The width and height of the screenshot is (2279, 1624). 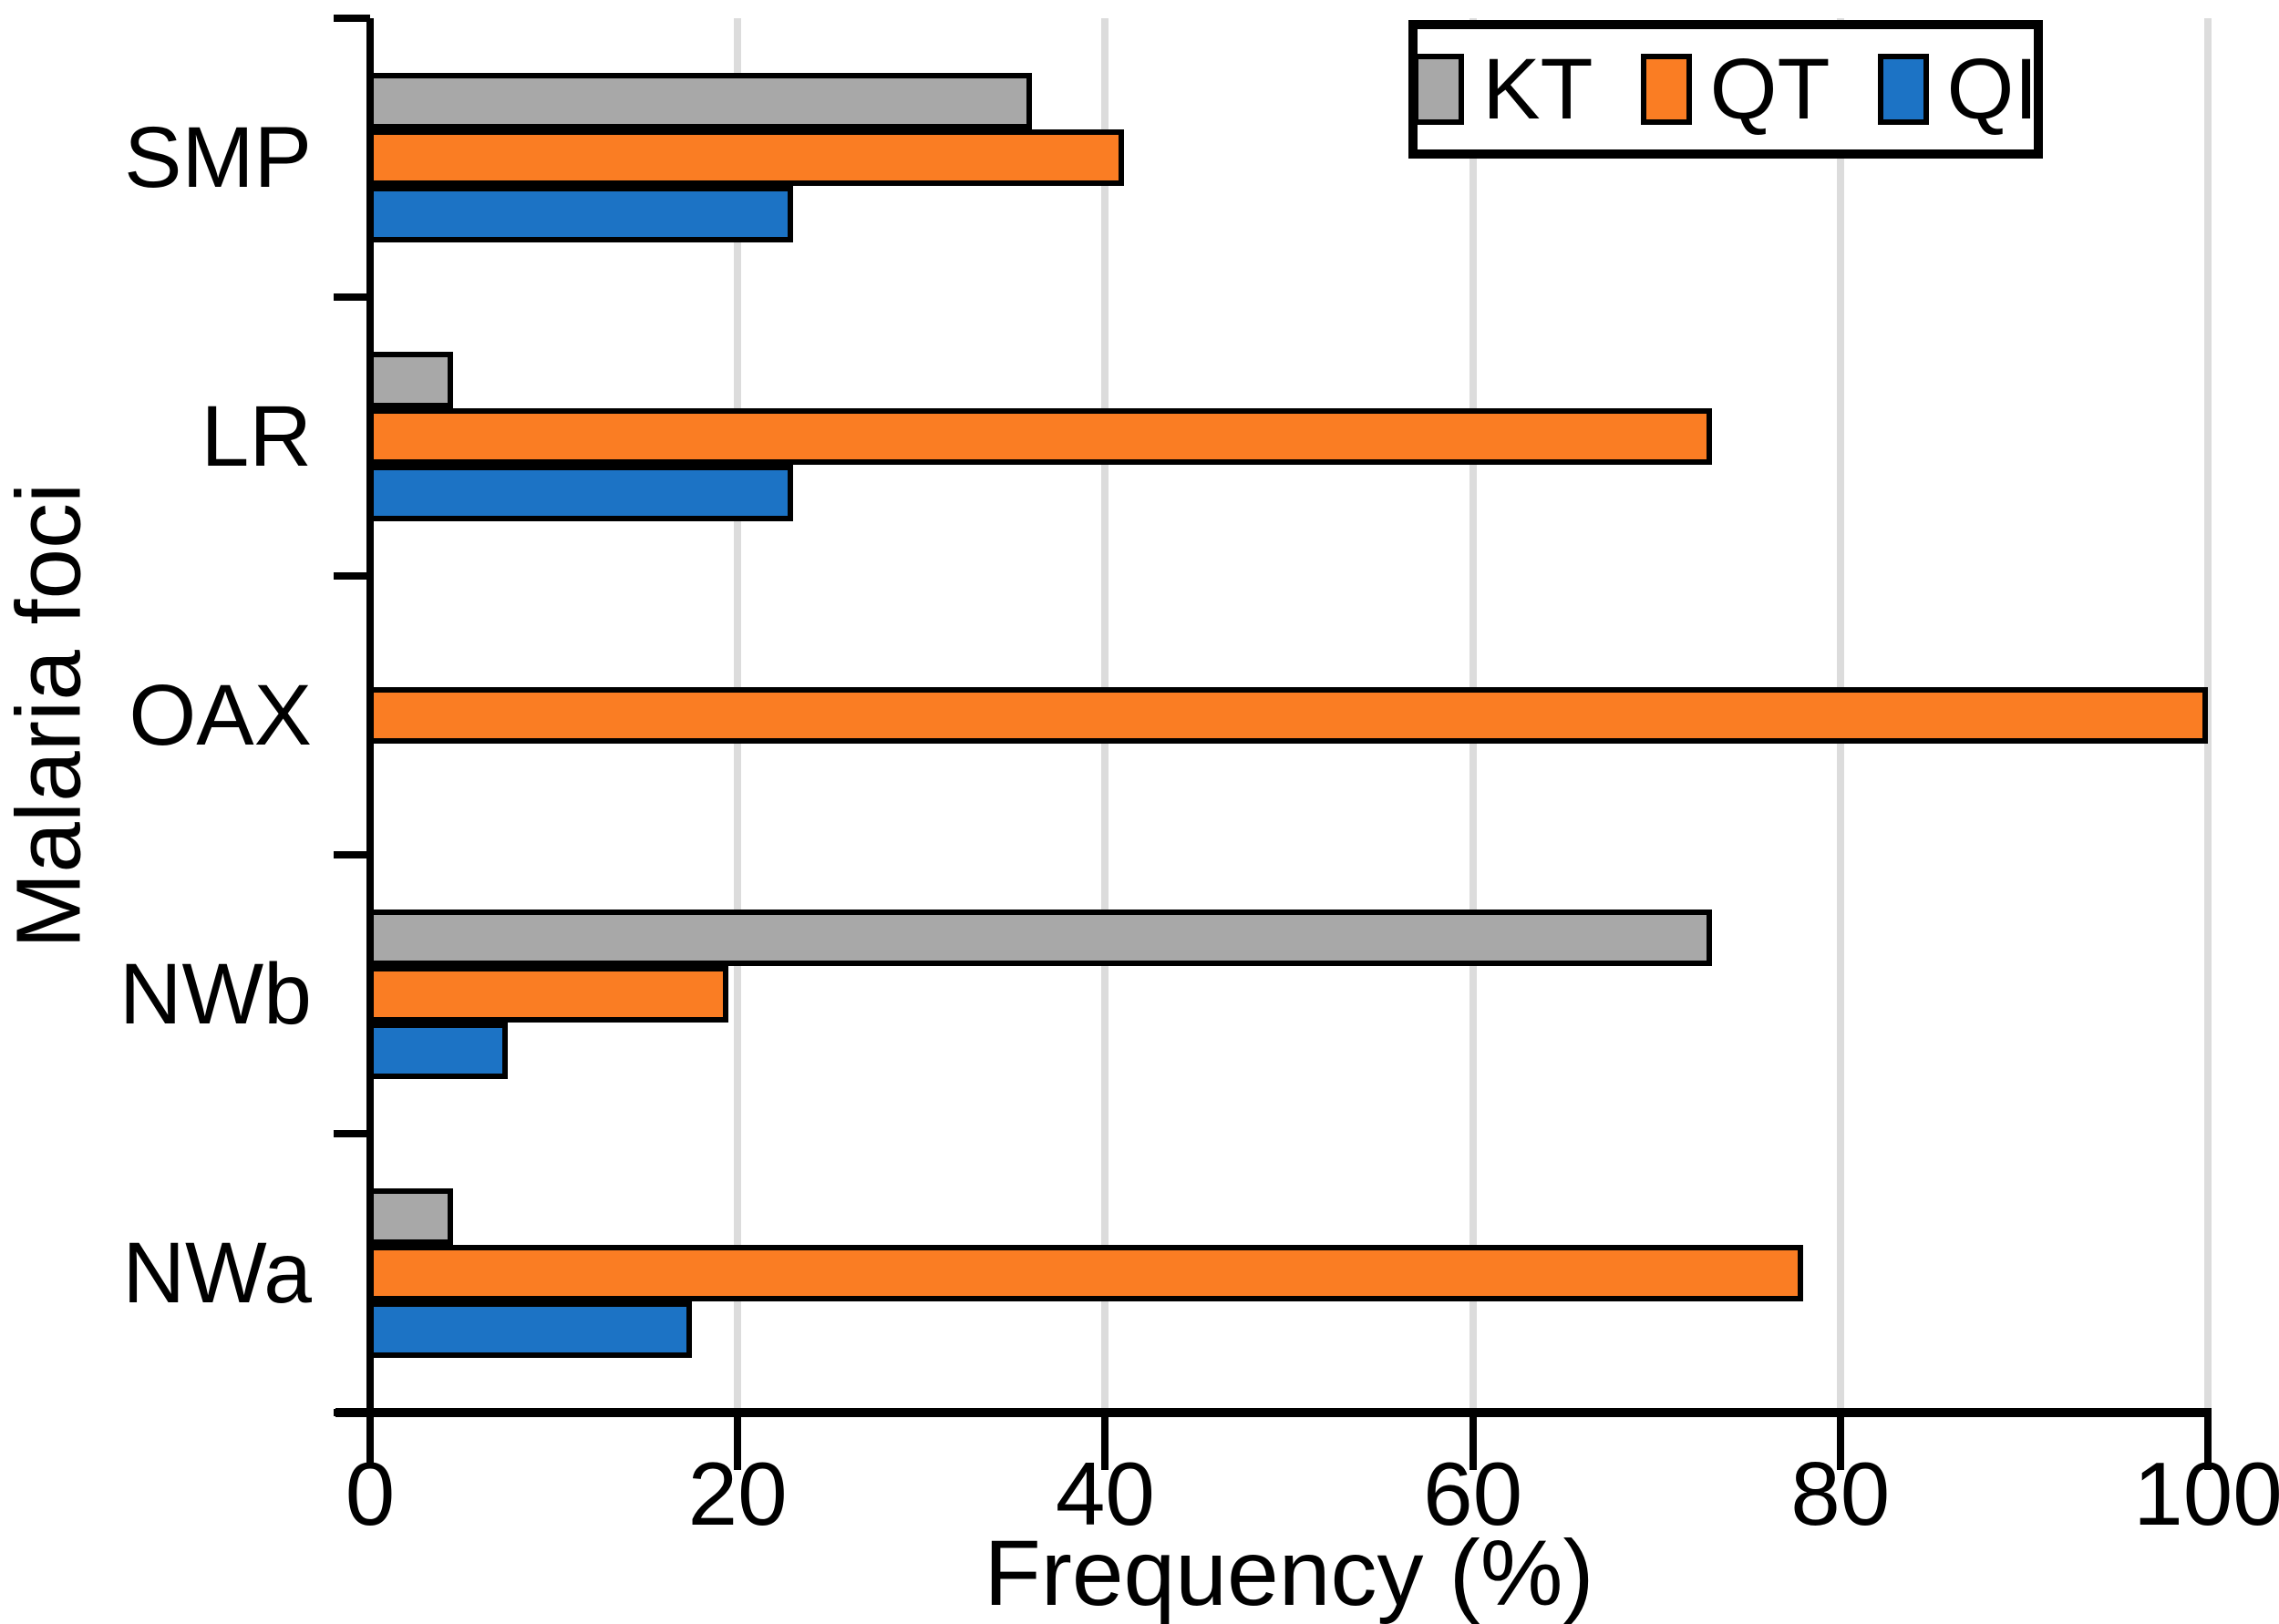 What do you see at coordinates (547, 994) in the screenshot?
I see `bar-nwb-qt` at bounding box center [547, 994].